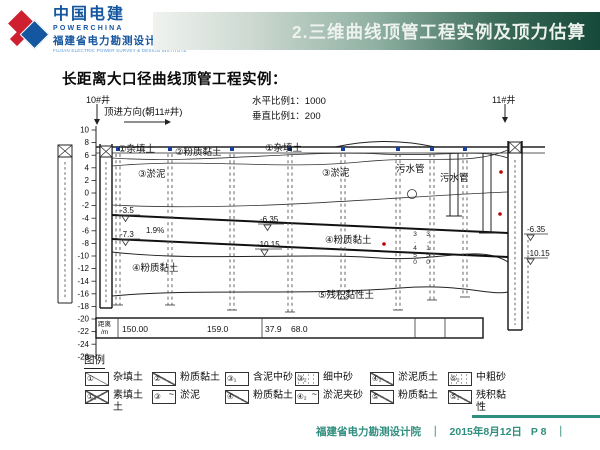 The height and width of the screenshot is (450, 600). I want to click on well-11-shaft, so click(518, 236).